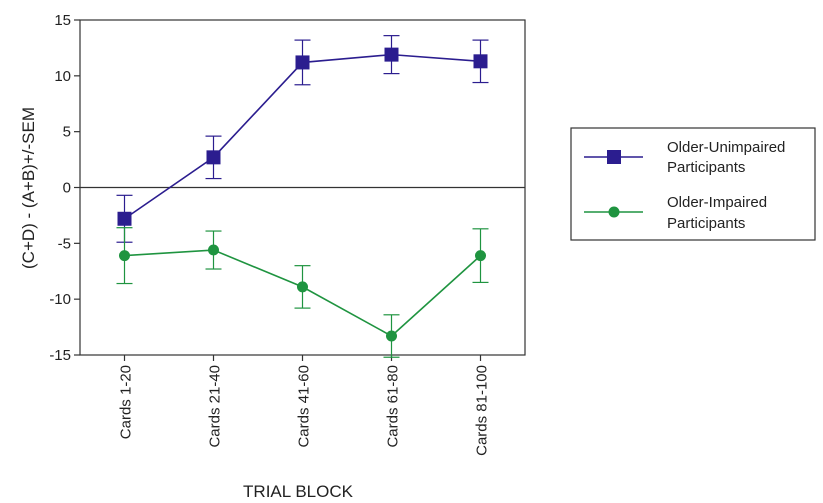  Describe the element at coordinates (215, 406) in the screenshot. I see `x-tick-label: Cards 21-40` at that location.